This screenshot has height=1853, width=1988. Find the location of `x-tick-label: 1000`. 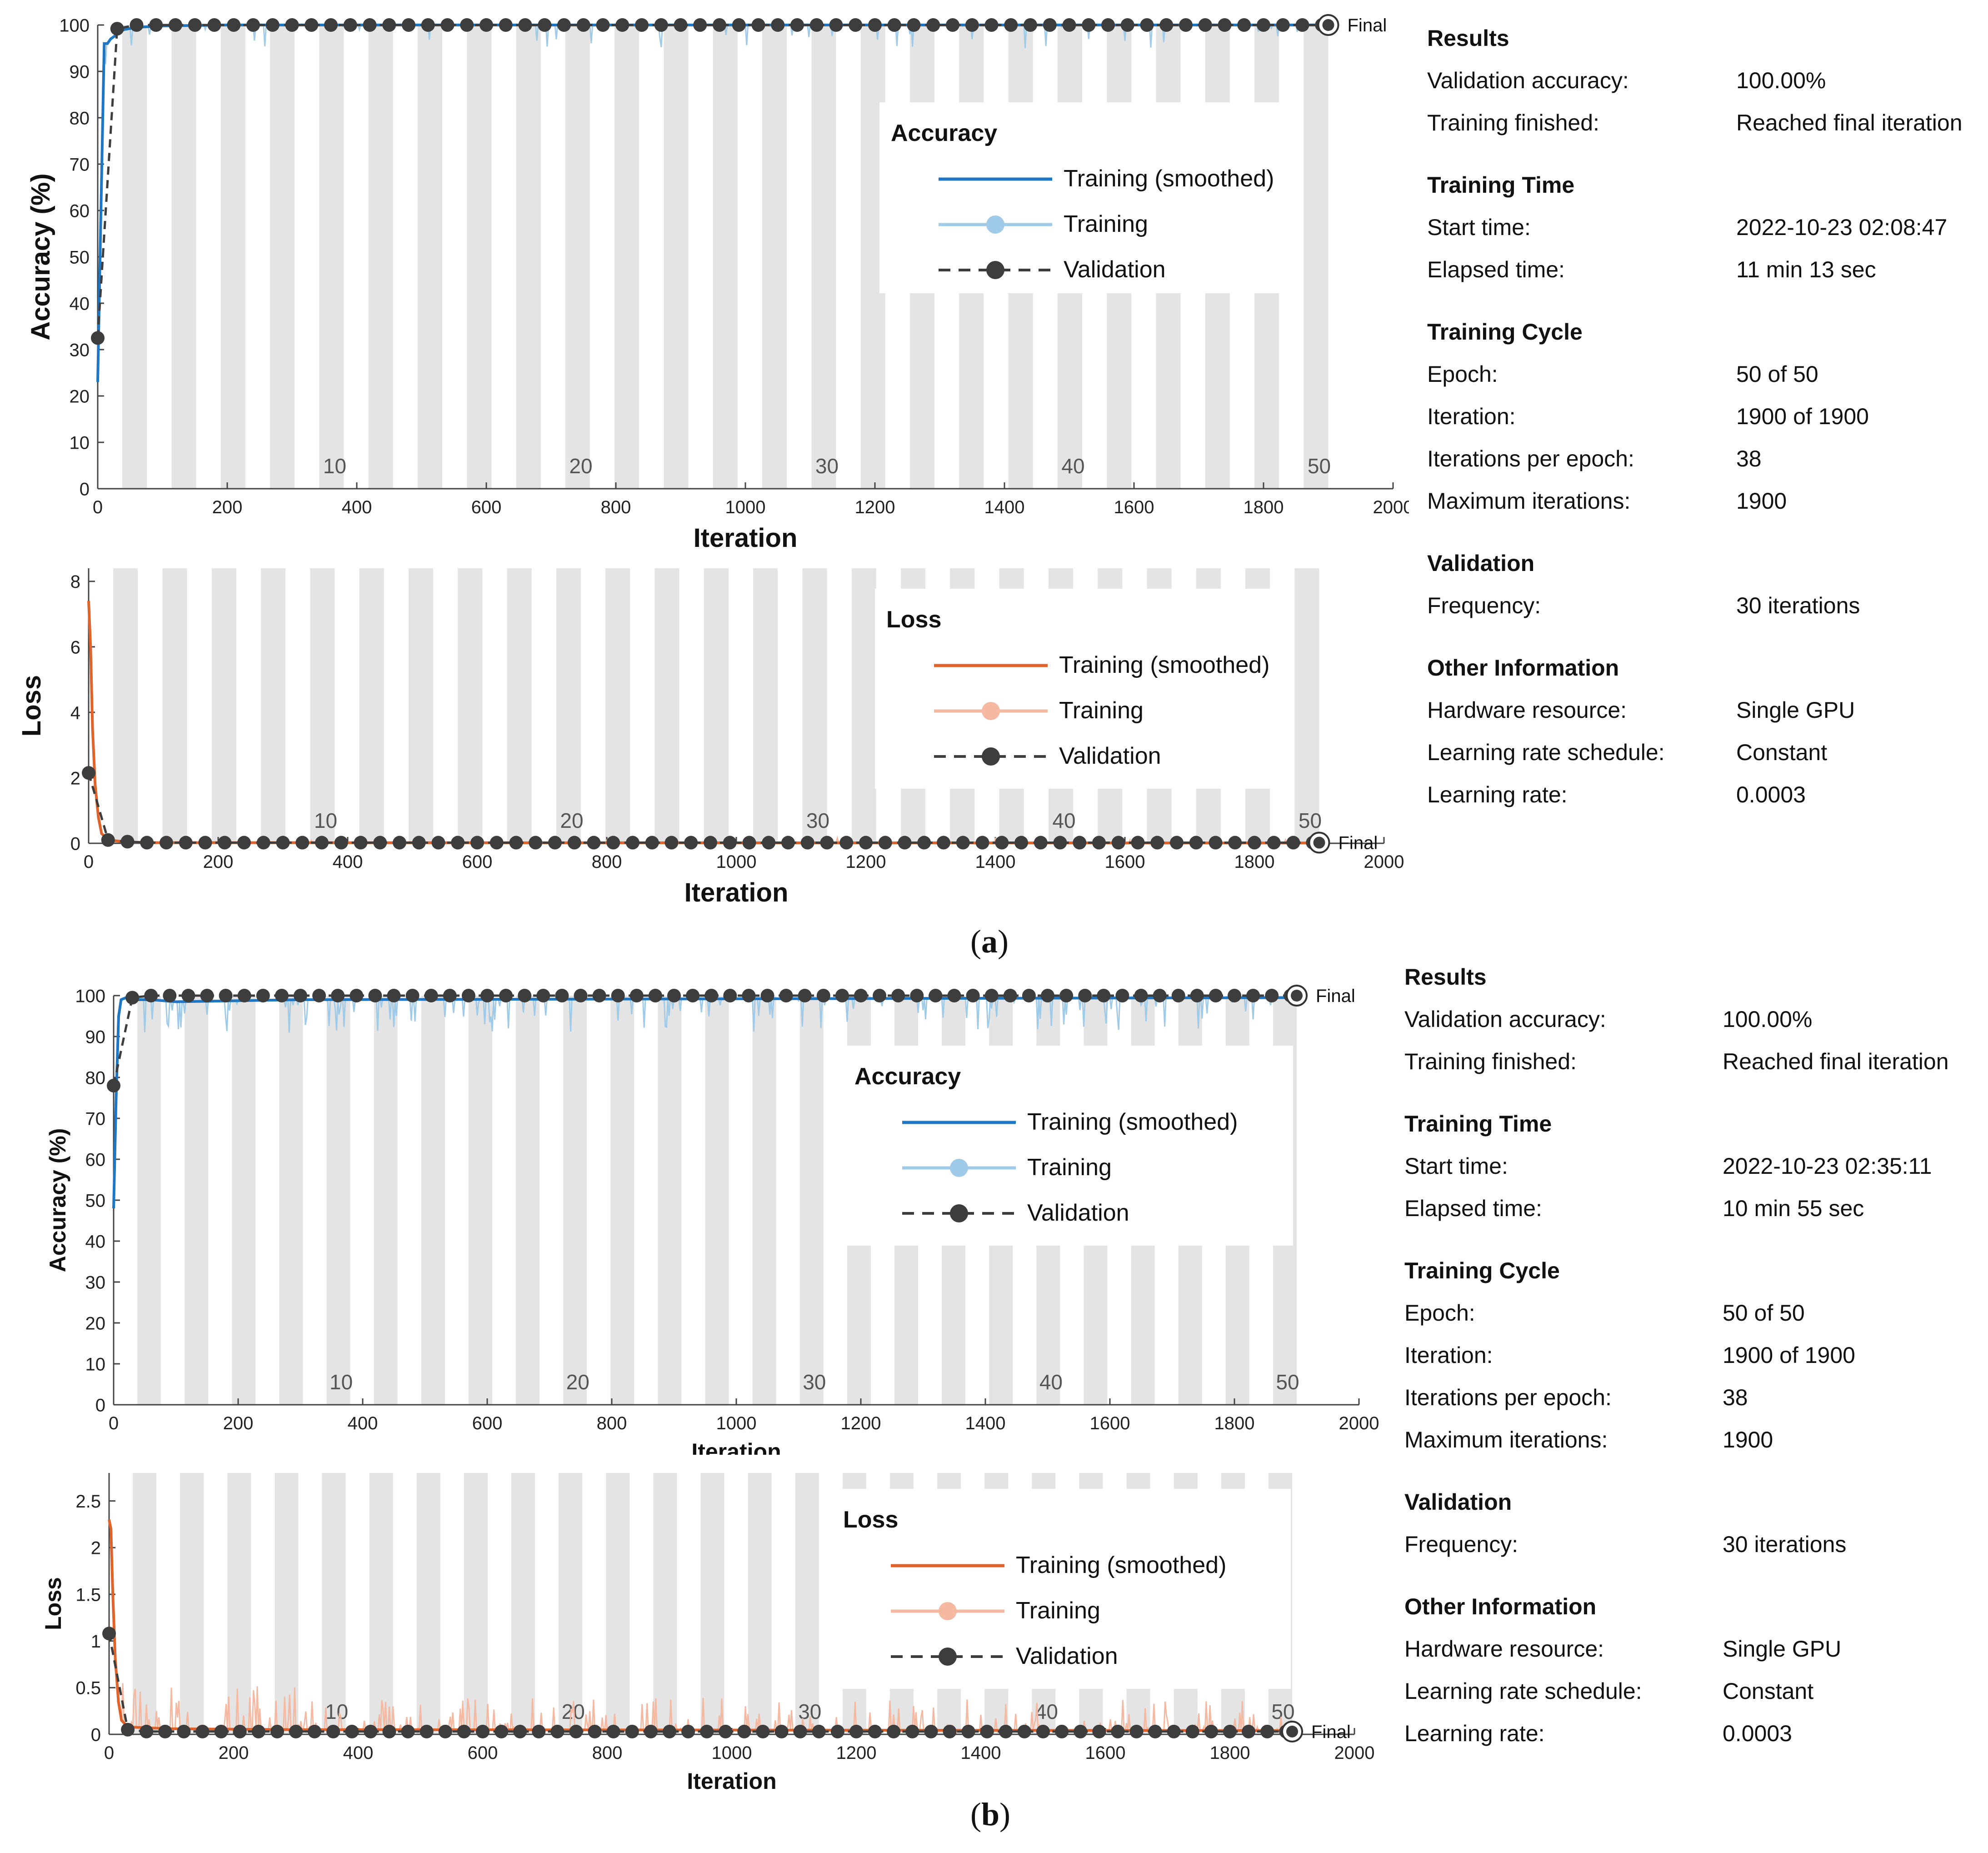

x-tick-label: 1000 is located at coordinates (736, 1423).